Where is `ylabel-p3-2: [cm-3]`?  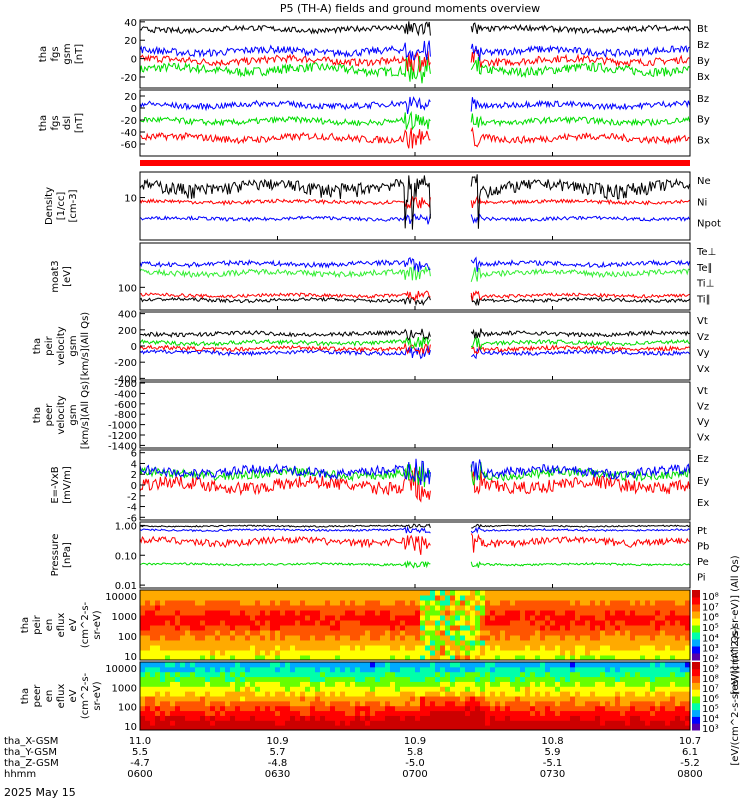 ylabel-p3-2: [cm-3] is located at coordinates (73, 205).